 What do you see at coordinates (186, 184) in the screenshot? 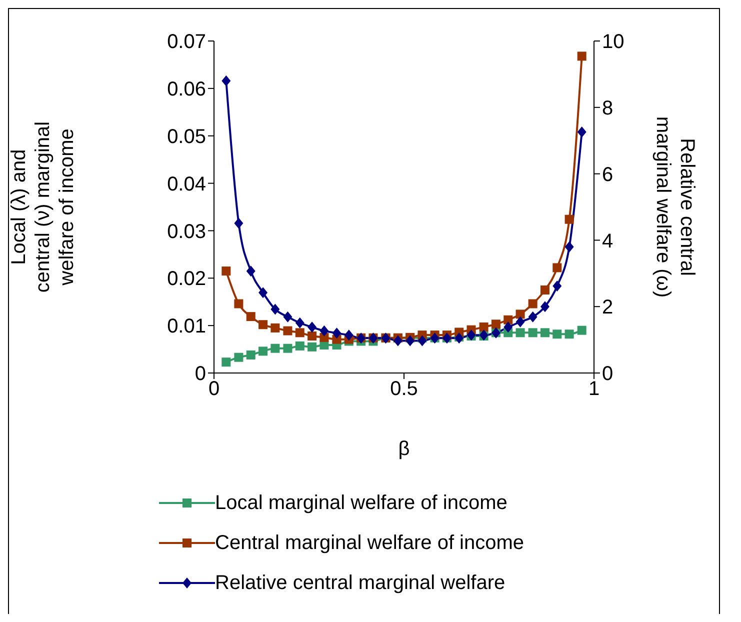
I see `y-tick-label: 0.04` at bounding box center [186, 184].